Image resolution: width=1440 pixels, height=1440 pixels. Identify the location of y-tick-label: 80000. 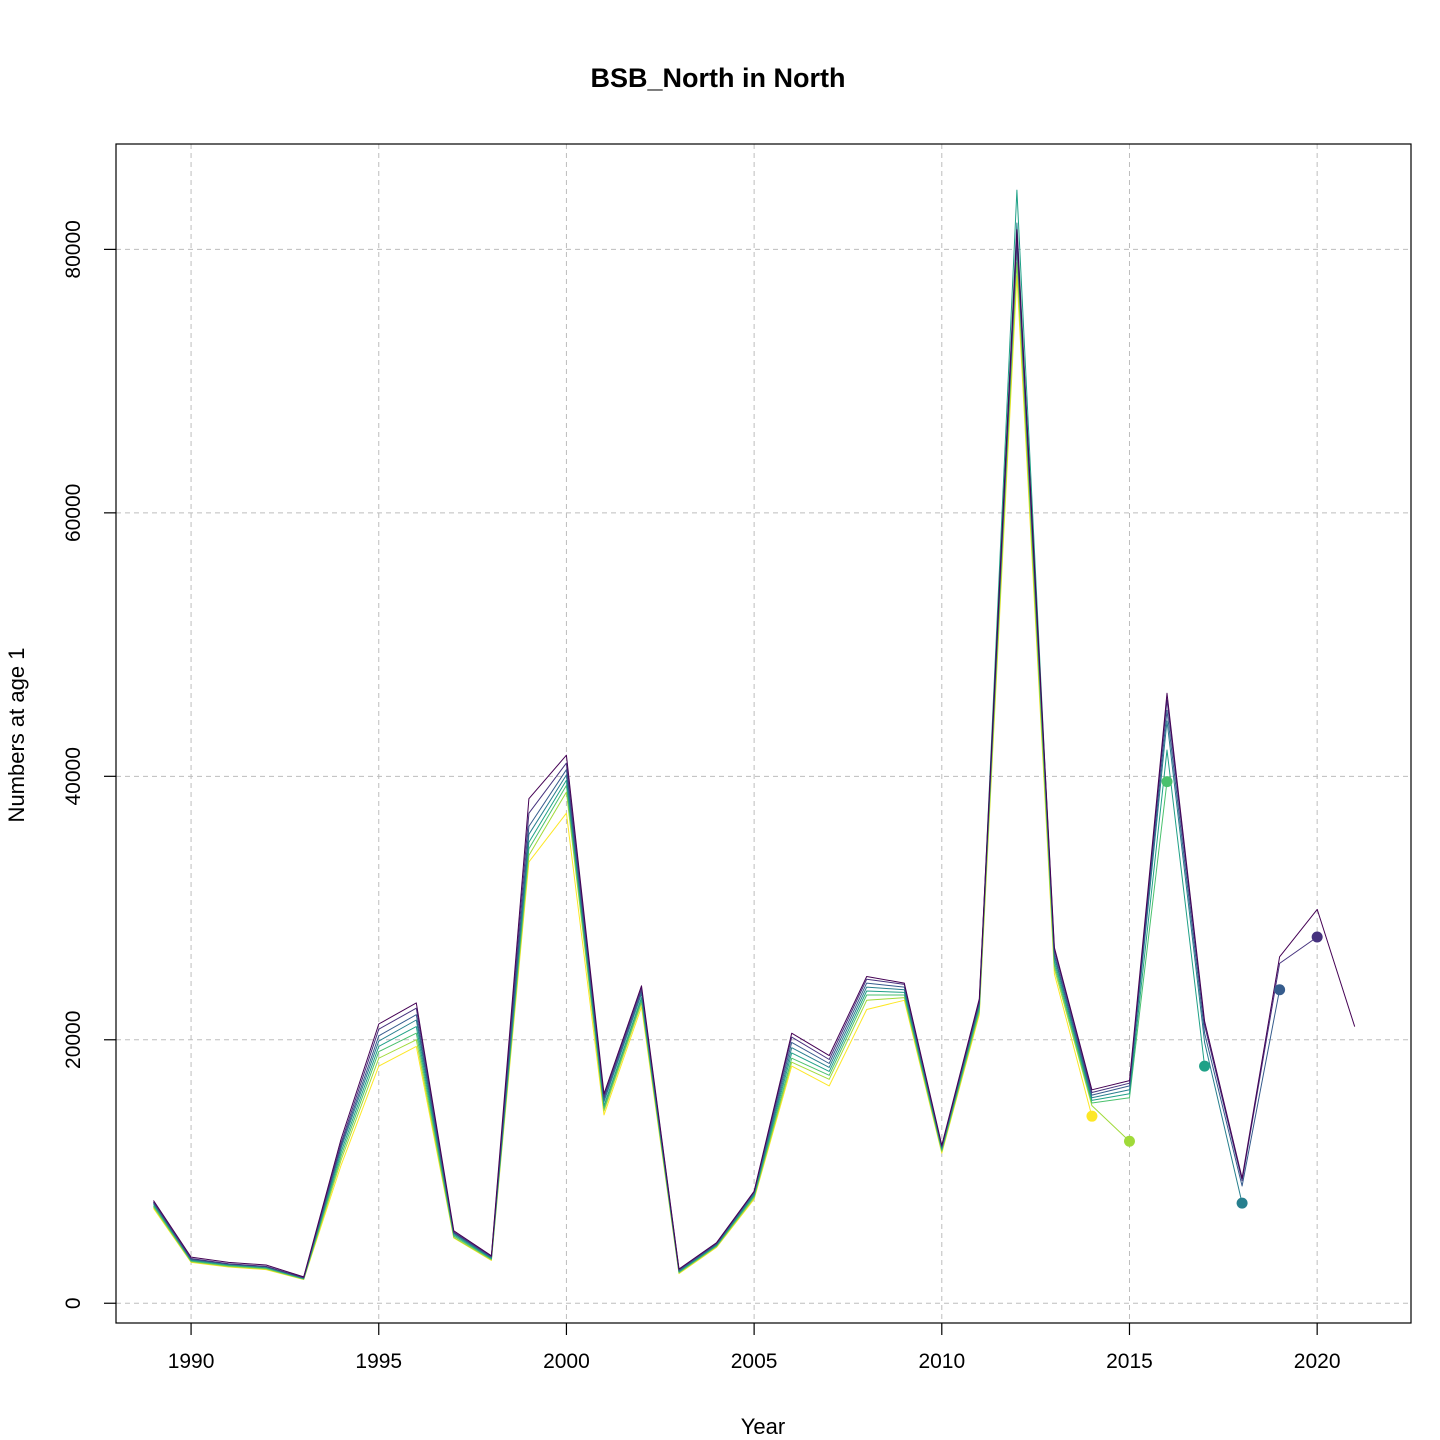
(73, 249).